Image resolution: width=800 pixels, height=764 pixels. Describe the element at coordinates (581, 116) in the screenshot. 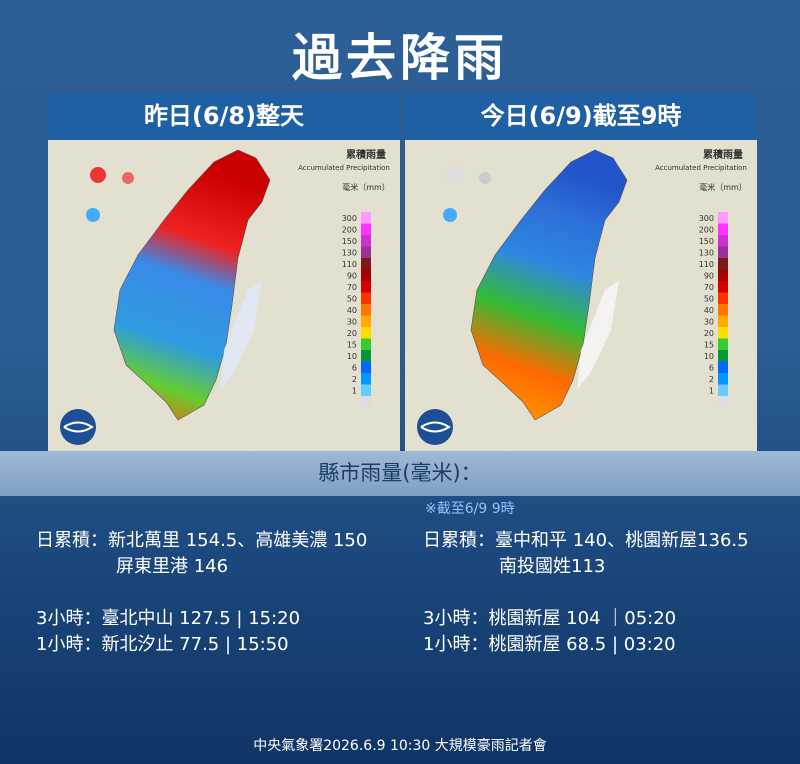

I see `panel-heading: 今日(6/9)截至9時` at that location.